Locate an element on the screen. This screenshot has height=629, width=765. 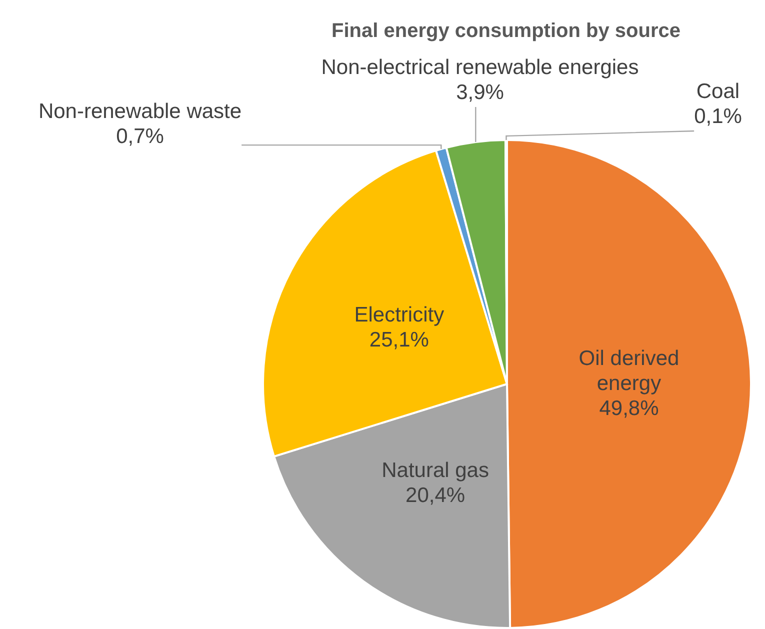
slice-label: Coal is located at coordinates (718, 91).